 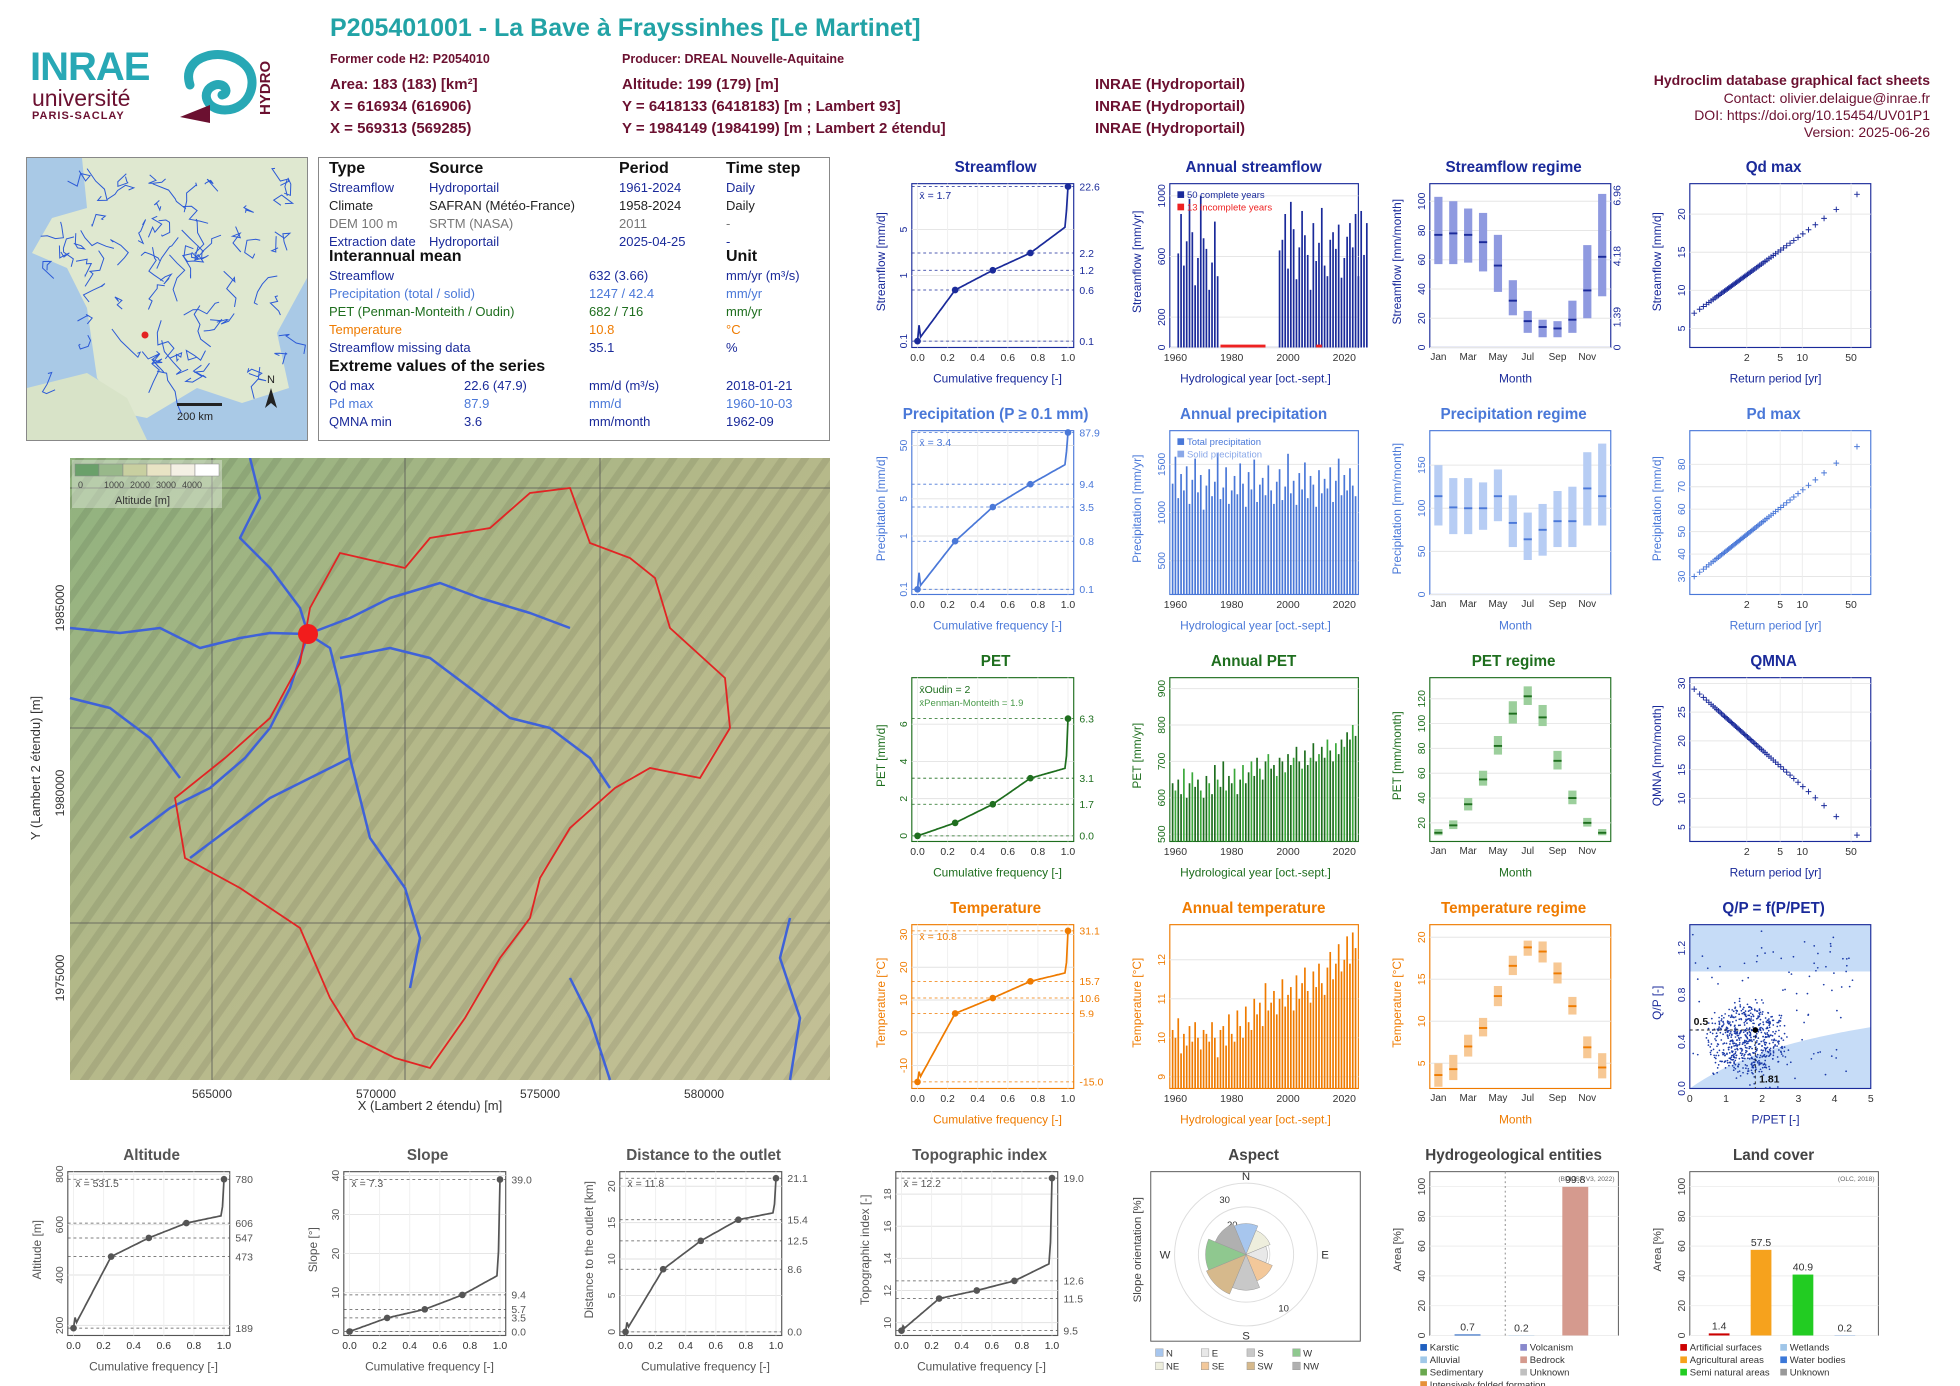 What do you see at coordinates (502, 205) in the screenshot?
I see `info-source: SAFRAN (Météo-France)` at bounding box center [502, 205].